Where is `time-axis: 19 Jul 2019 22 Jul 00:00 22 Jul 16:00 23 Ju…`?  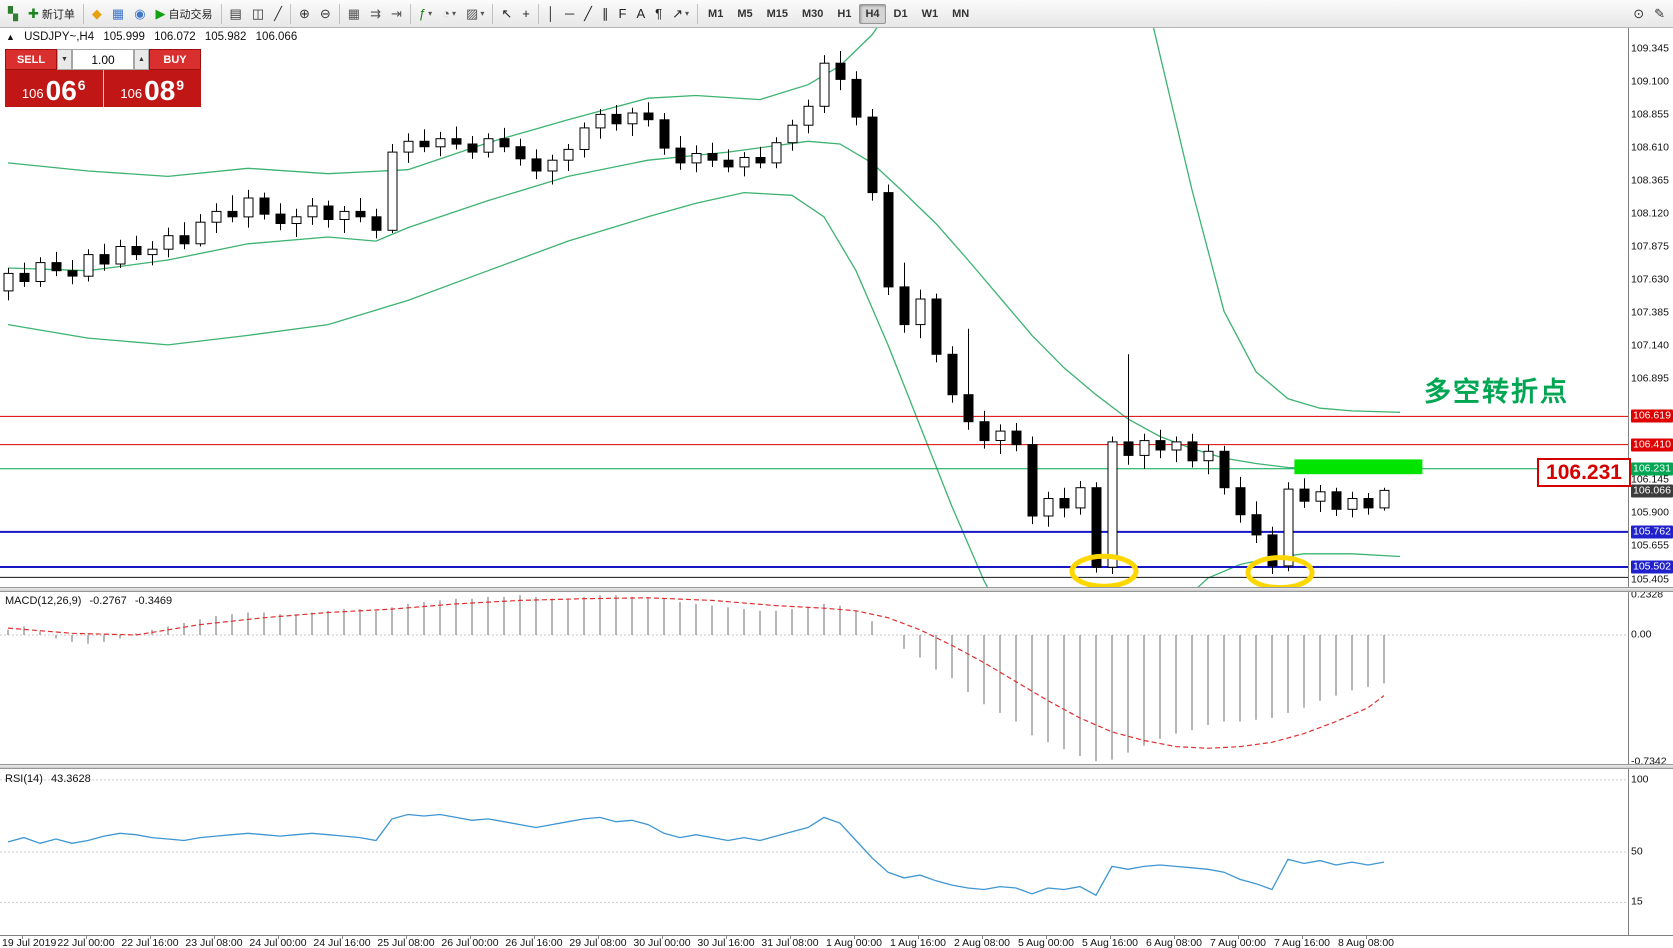 time-axis: 19 Jul 2019 22 Jul 00:00 22 Jul 16:00 23 Ju… is located at coordinates (836, 941).